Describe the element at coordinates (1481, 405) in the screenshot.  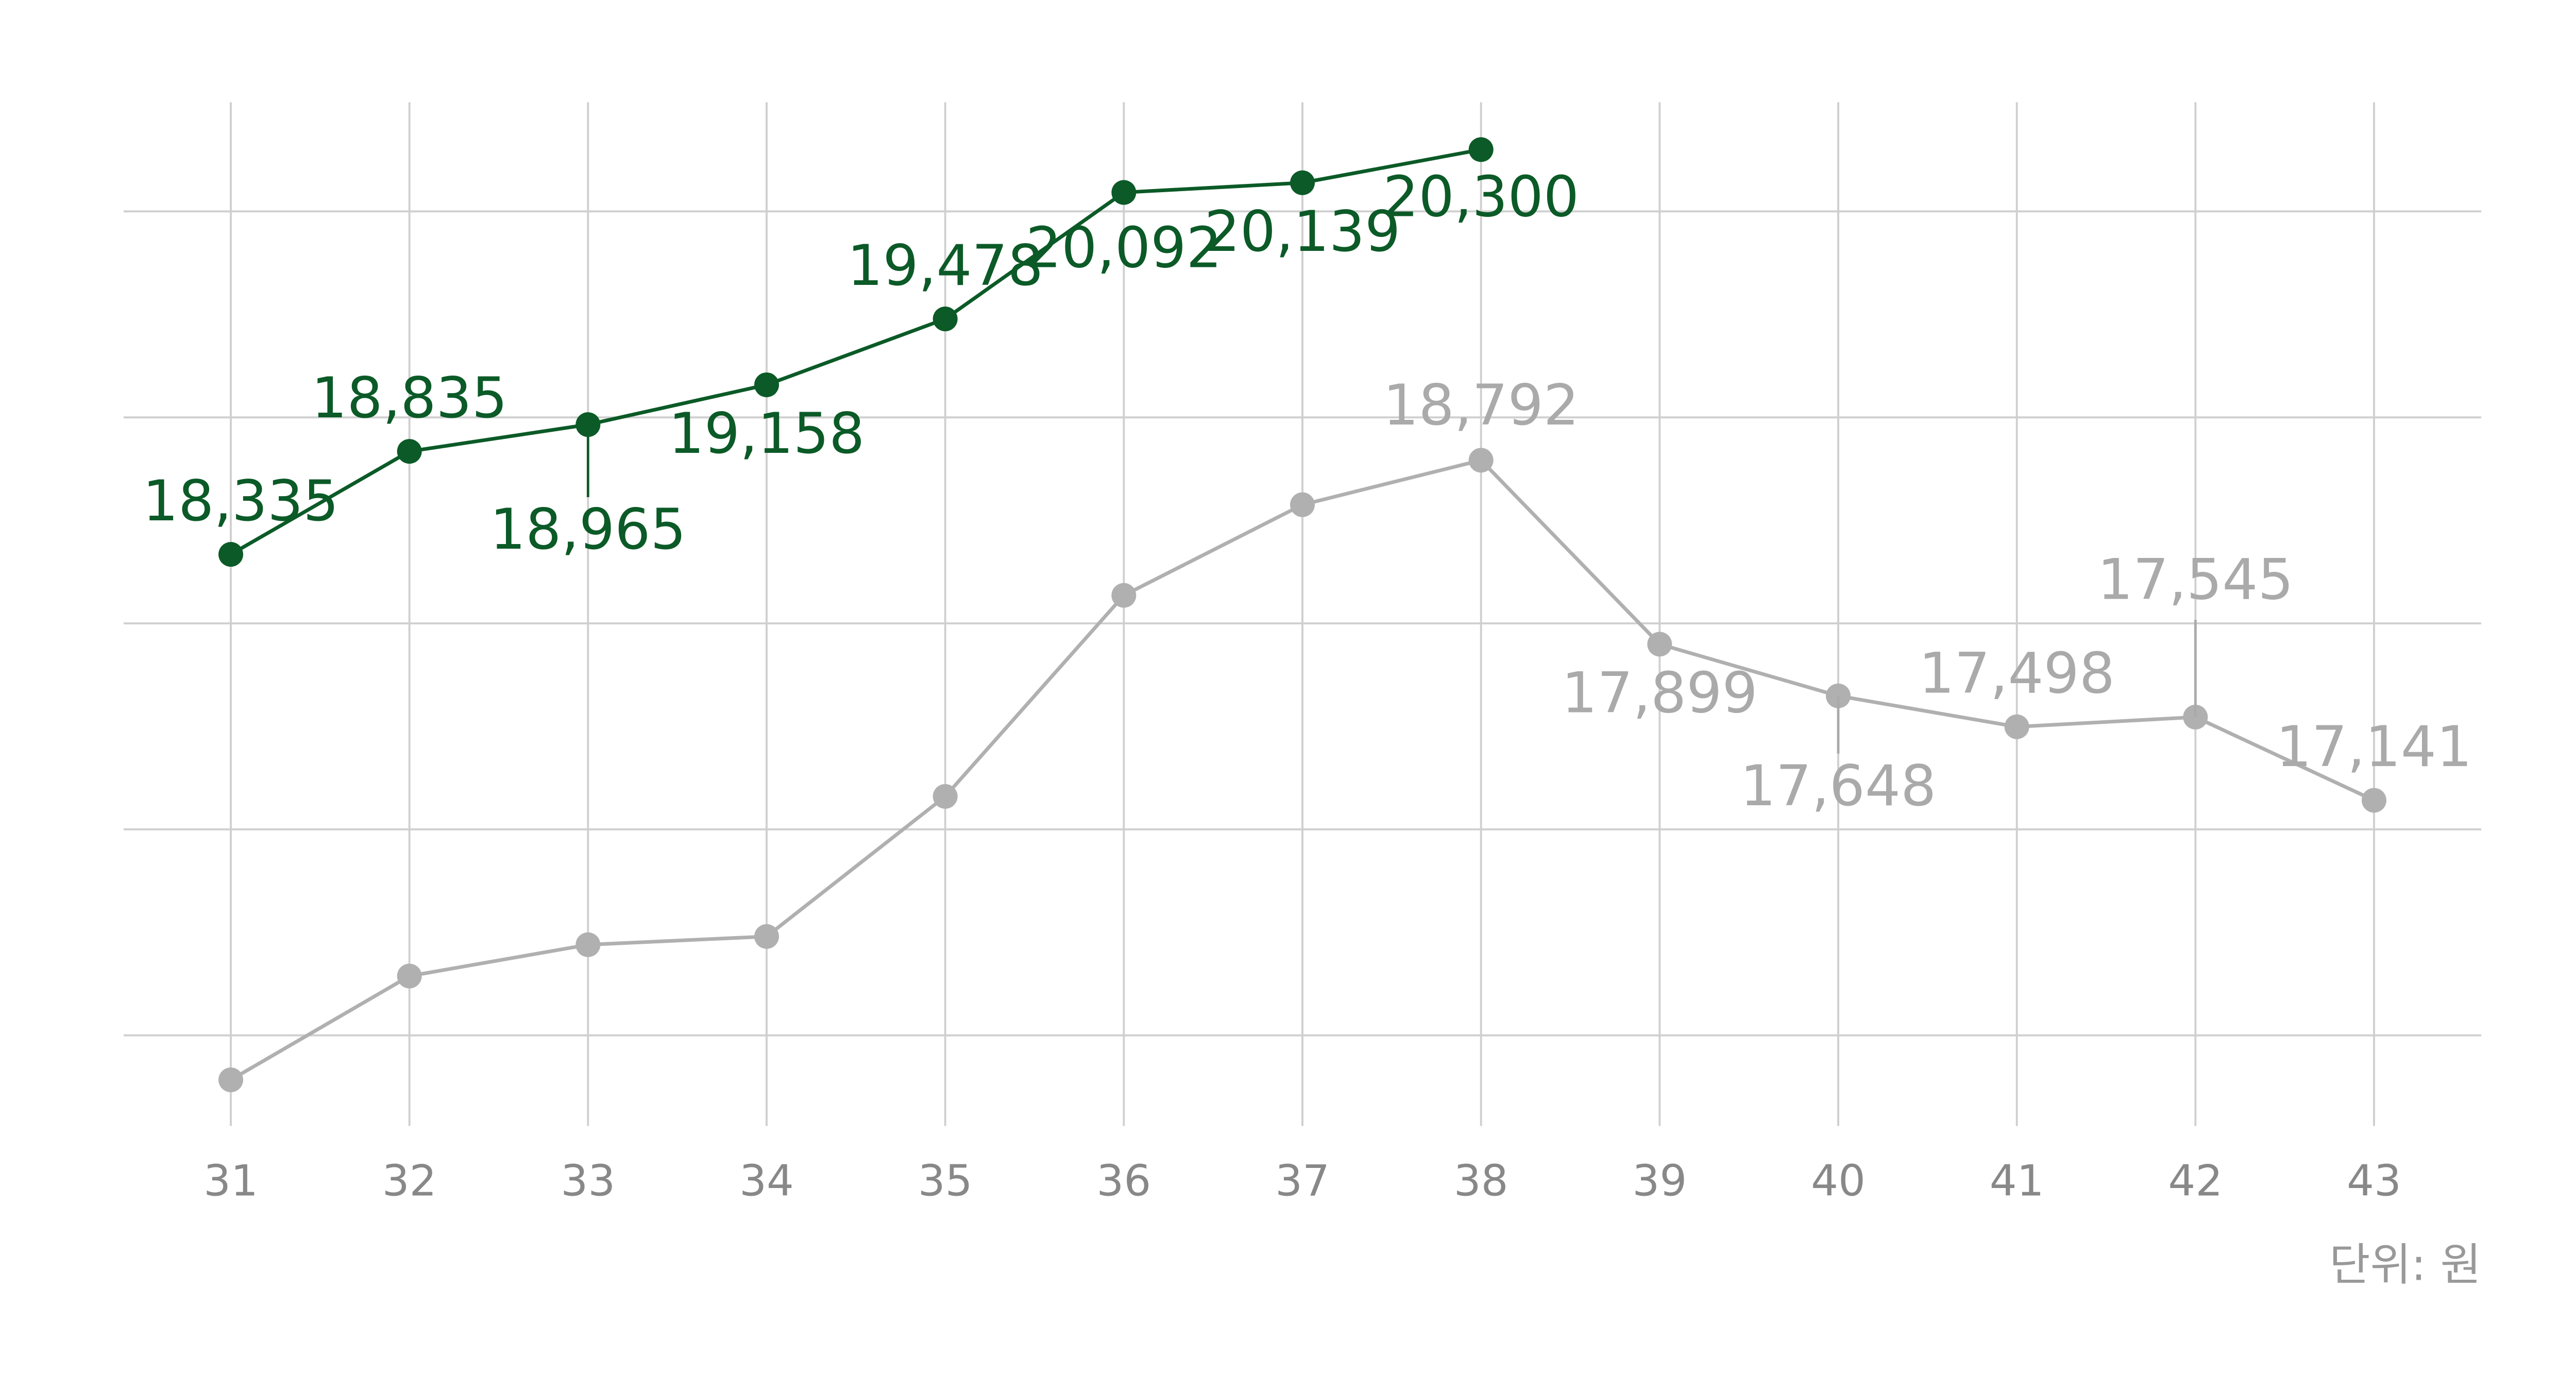
I see `data-label: 18,792` at that location.